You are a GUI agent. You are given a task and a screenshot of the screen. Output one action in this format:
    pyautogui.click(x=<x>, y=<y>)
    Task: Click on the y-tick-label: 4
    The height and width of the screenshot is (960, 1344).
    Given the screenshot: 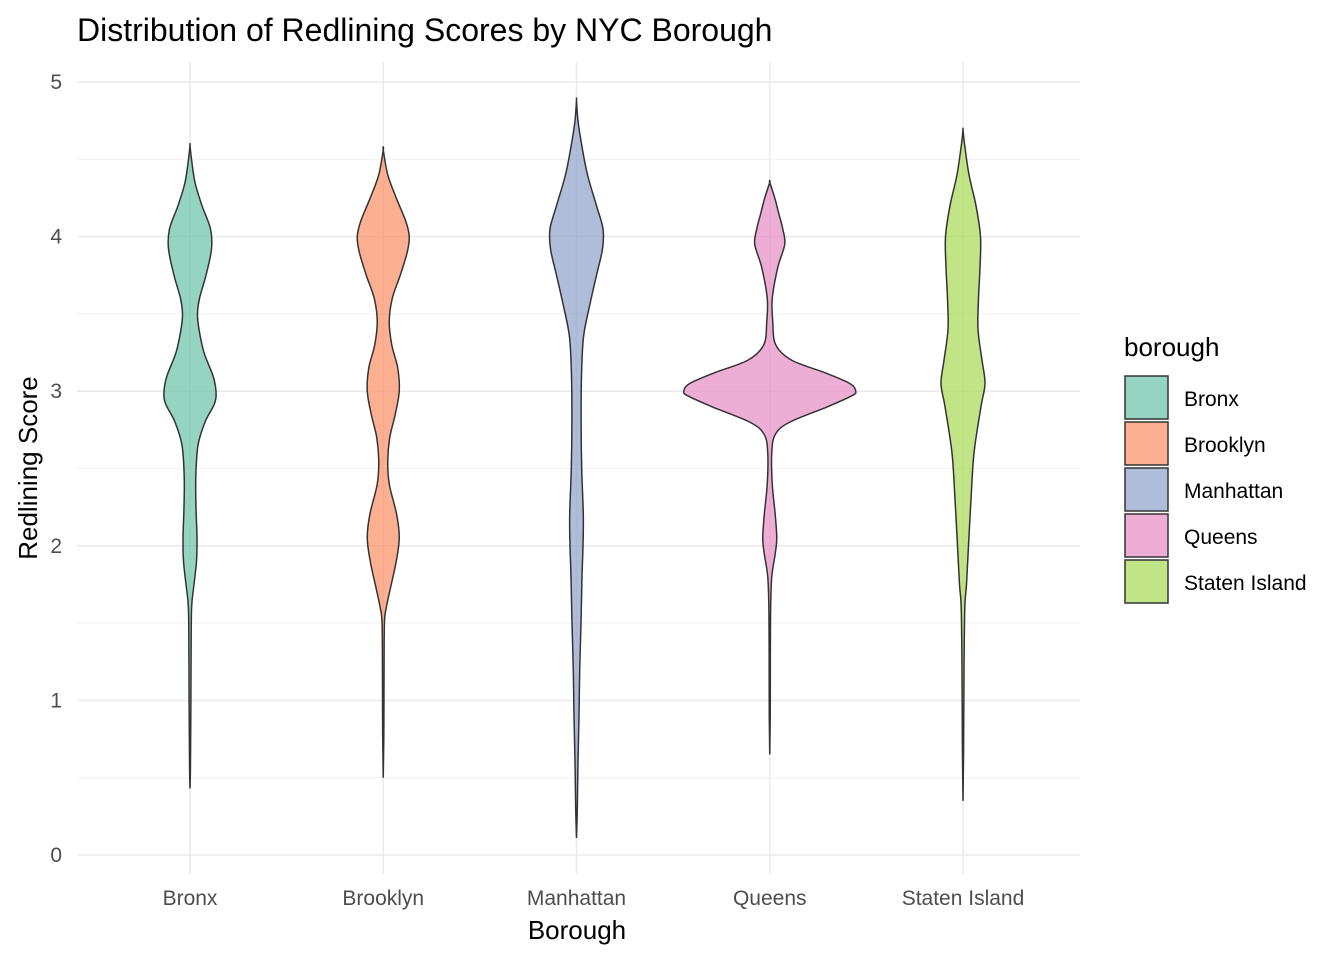 What is the action you would take?
    pyautogui.click(x=56, y=237)
    